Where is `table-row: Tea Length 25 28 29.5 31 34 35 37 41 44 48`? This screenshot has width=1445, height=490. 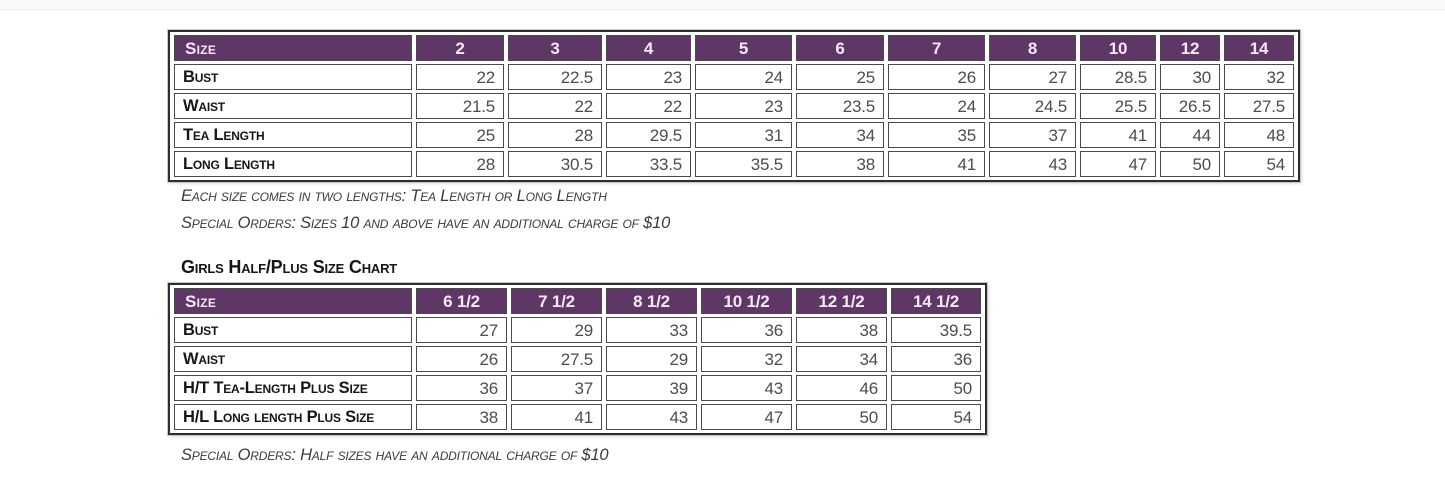 table-row: Tea Length 25 28 29.5 31 34 35 37 41 44 48 is located at coordinates (734, 135).